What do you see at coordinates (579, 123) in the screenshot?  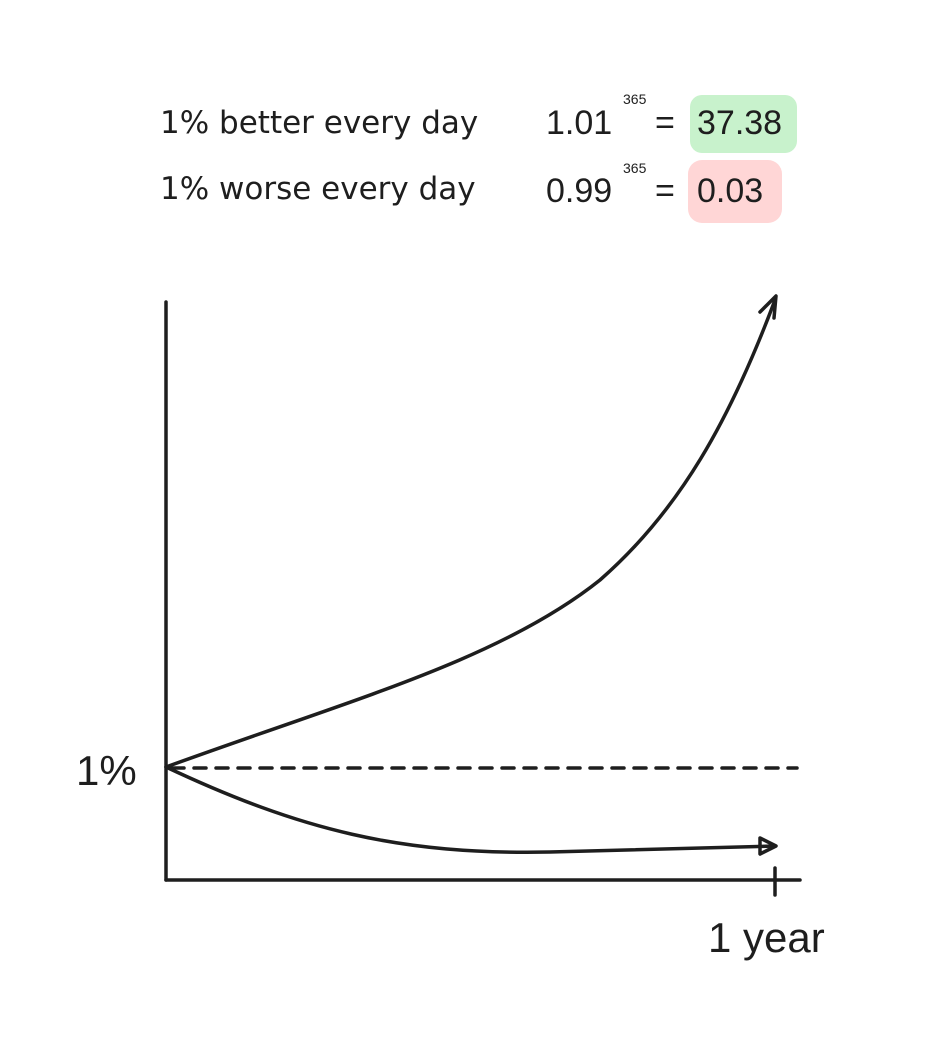 I see `formula-base: 1.01` at bounding box center [579, 123].